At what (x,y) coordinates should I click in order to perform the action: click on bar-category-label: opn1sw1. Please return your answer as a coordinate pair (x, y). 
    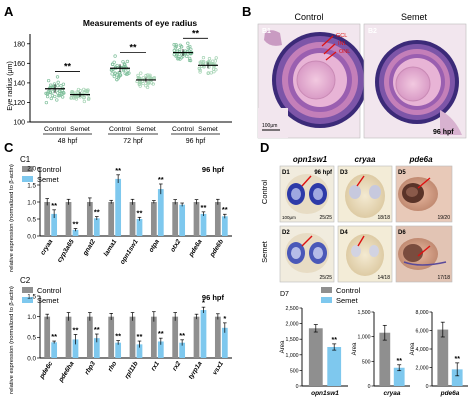
    Looking at the image, I should click on (129, 252).